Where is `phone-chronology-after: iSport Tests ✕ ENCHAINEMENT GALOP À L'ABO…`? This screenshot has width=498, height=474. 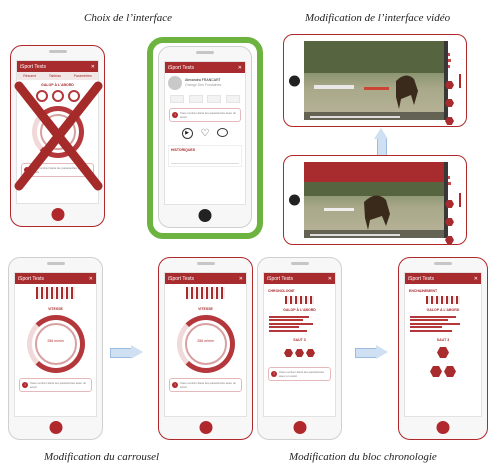
phone-chronology-after: iSport Tests ✕ ENCHAINEMENT GALOP À L'ABO… is located at coordinates (443, 348).